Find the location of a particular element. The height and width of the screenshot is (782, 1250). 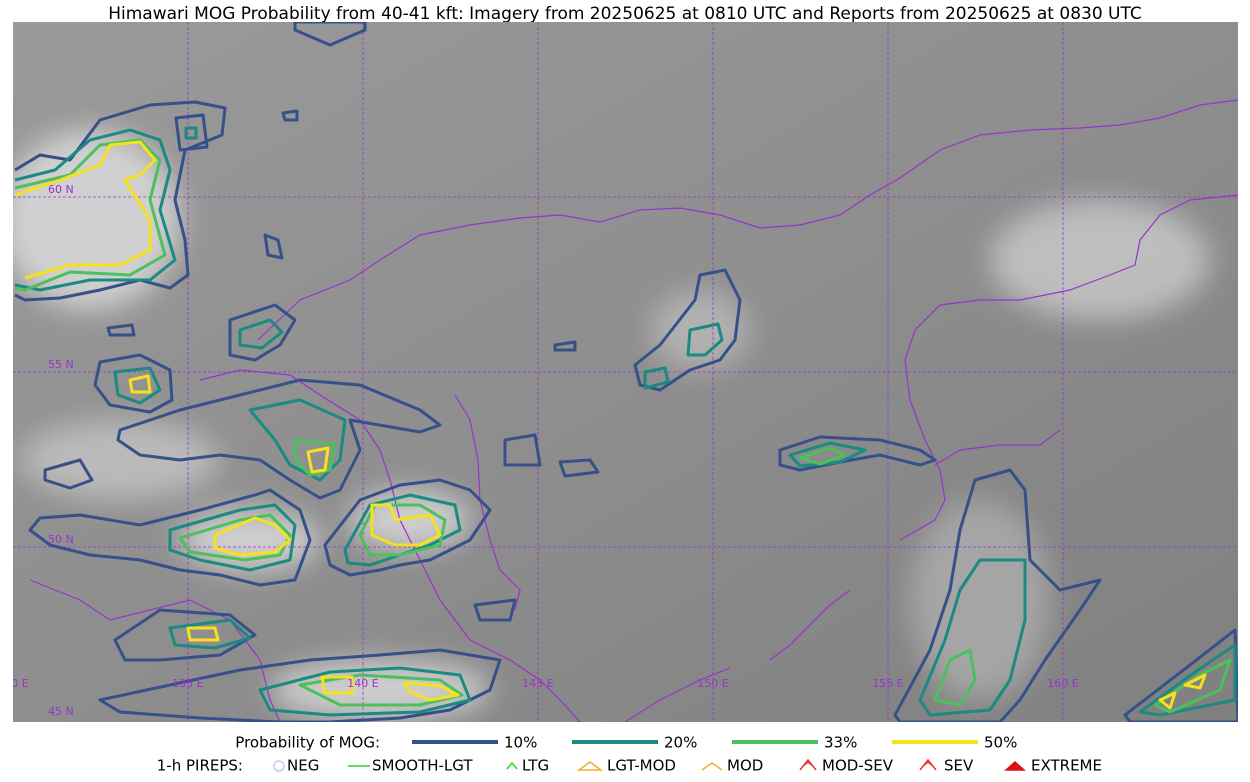

pirep-label: SMOOTH-LGT is located at coordinates (422, 766).